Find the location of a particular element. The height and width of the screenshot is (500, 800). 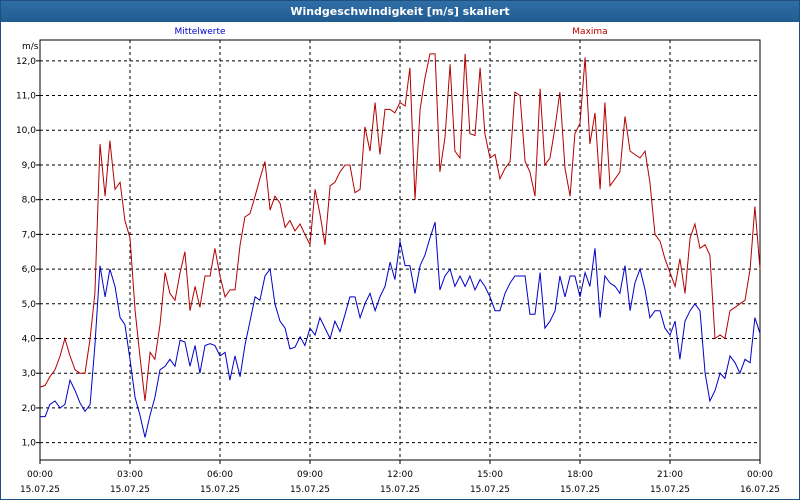

x-tick-time: 03:00 is located at coordinates (130, 475).